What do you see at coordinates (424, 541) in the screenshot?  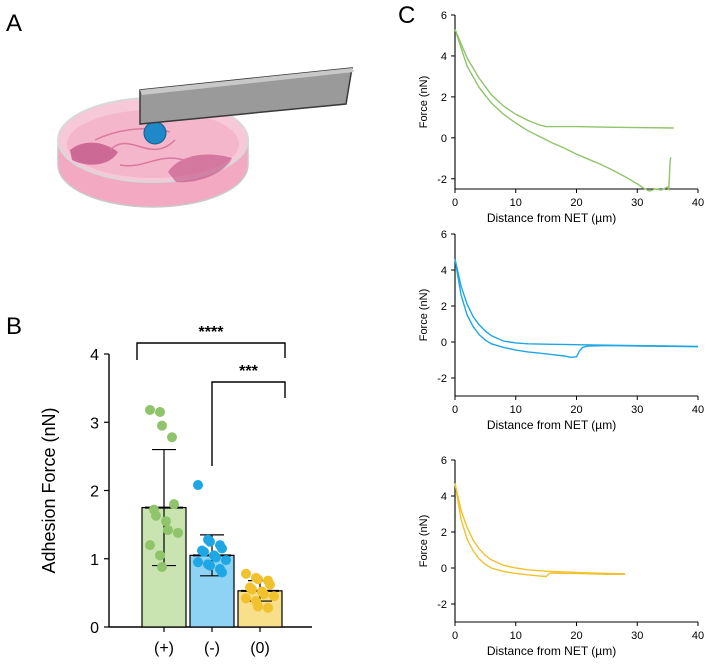 I see `curve-y-axis-label-3: Force (nN)` at bounding box center [424, 541].